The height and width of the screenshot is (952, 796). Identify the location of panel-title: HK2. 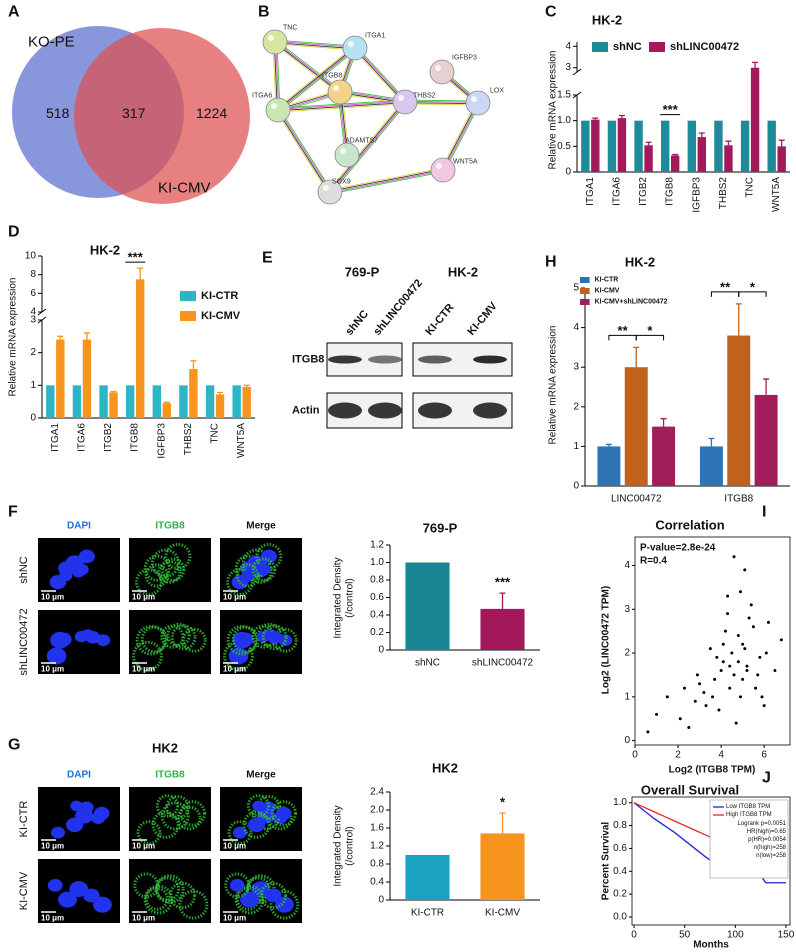
(165, 748).